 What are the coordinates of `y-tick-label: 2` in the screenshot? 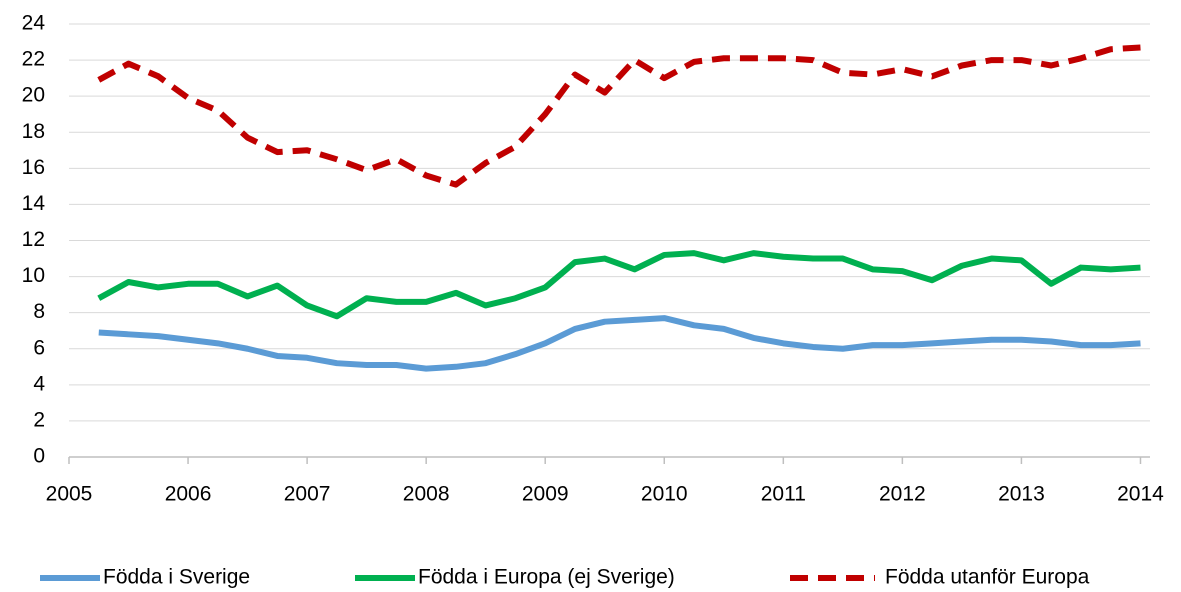 It's located at (39, 419).